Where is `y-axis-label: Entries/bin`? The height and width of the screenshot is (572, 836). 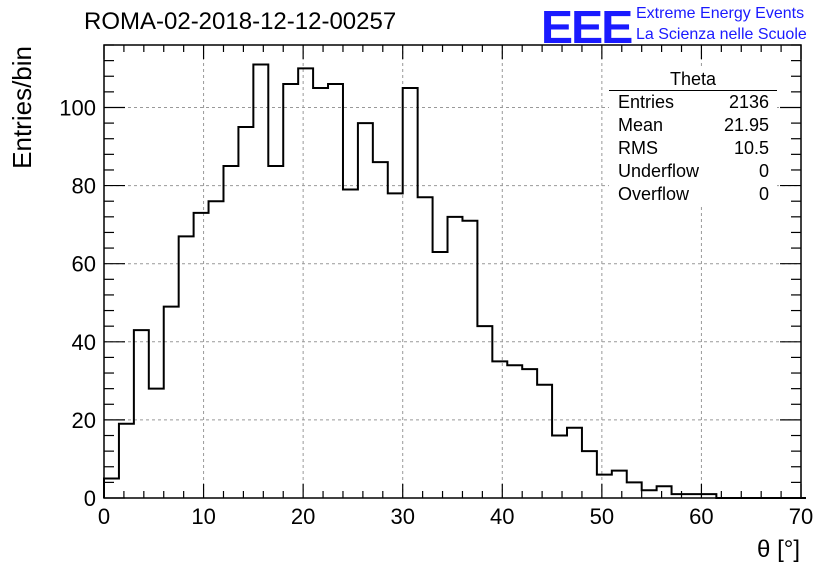
y-axis-label: Entries/bin is located at coordinates (22, 107).